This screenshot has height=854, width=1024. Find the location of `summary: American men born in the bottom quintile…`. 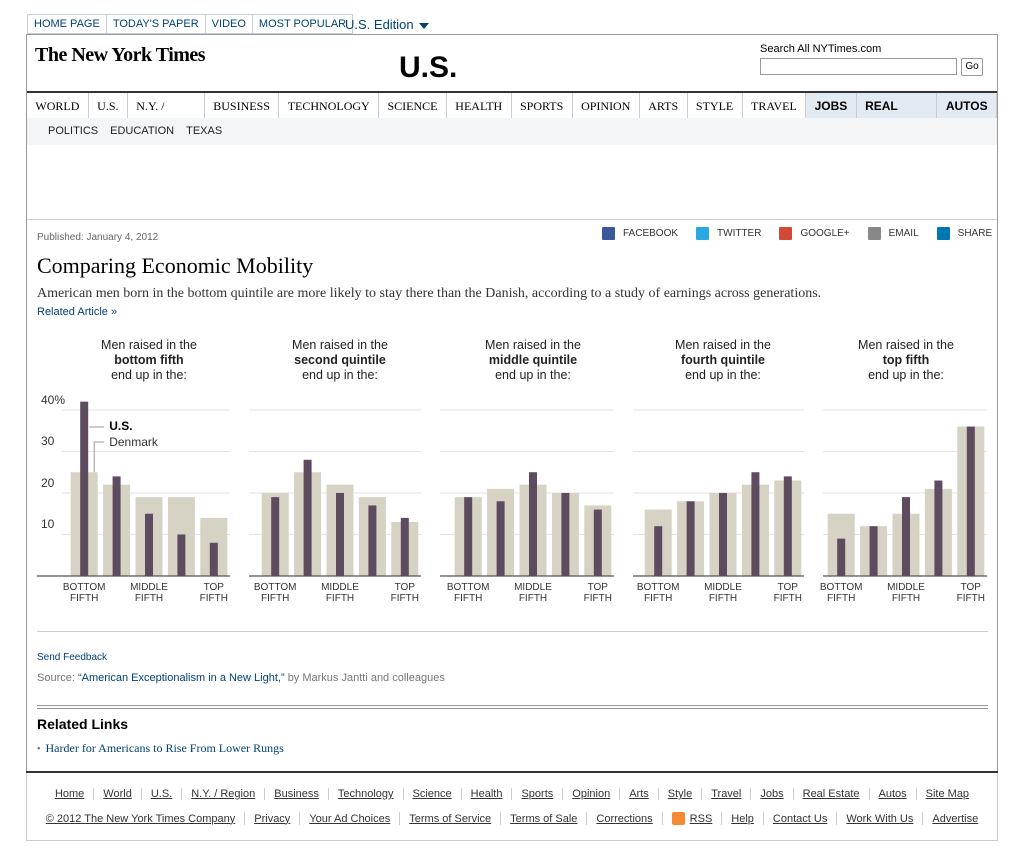

summary: American men born in the bottom quintile… is located at coordinates (429, 293).